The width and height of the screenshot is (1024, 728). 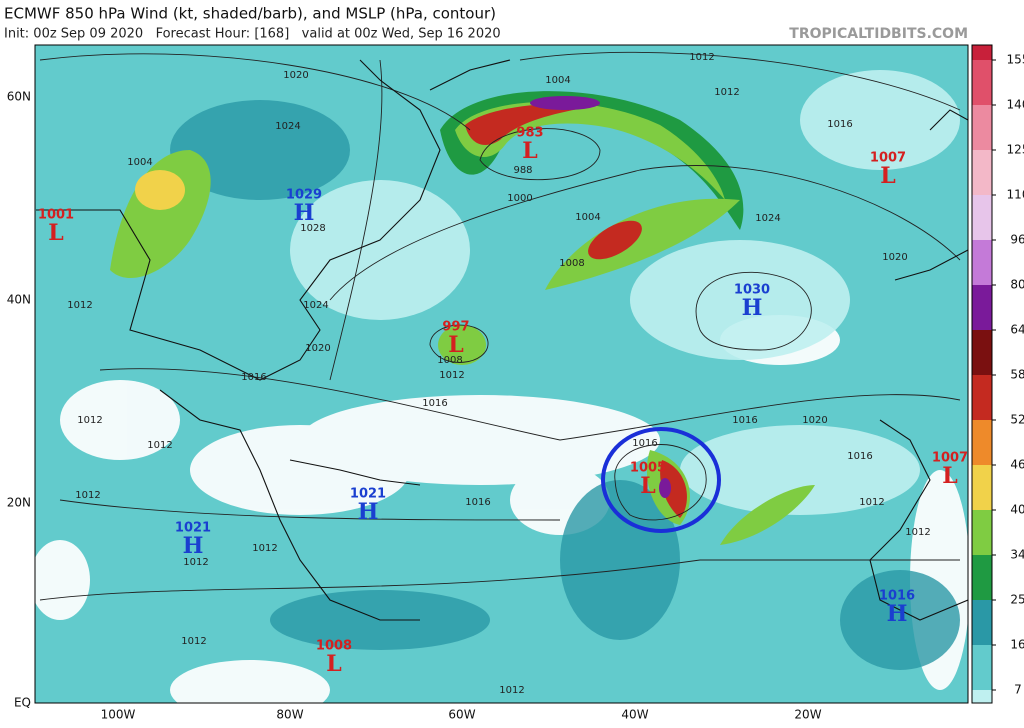 What do you see at coordinates (1015, 60) in the screenshot?
I see `colorbar-tick-label: 155` at bounding box center [1015, 60].